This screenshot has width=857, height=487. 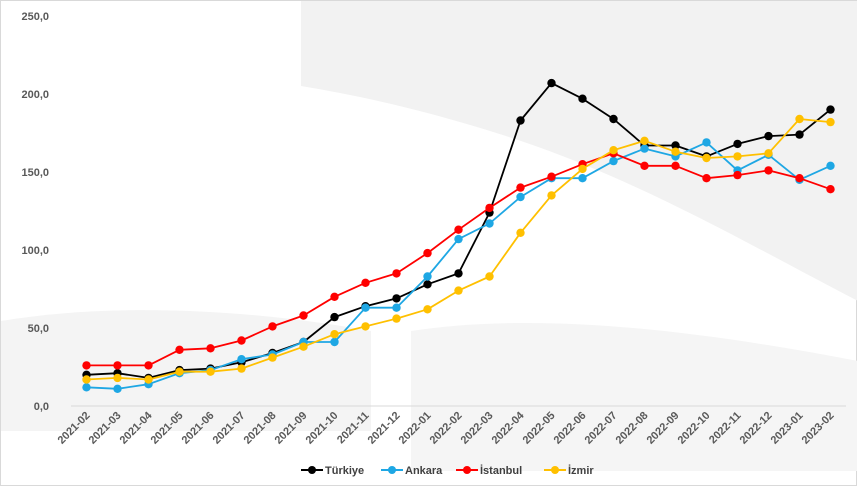 I want to click on y-tick-label: 0,0, so click(x=41, y=407).